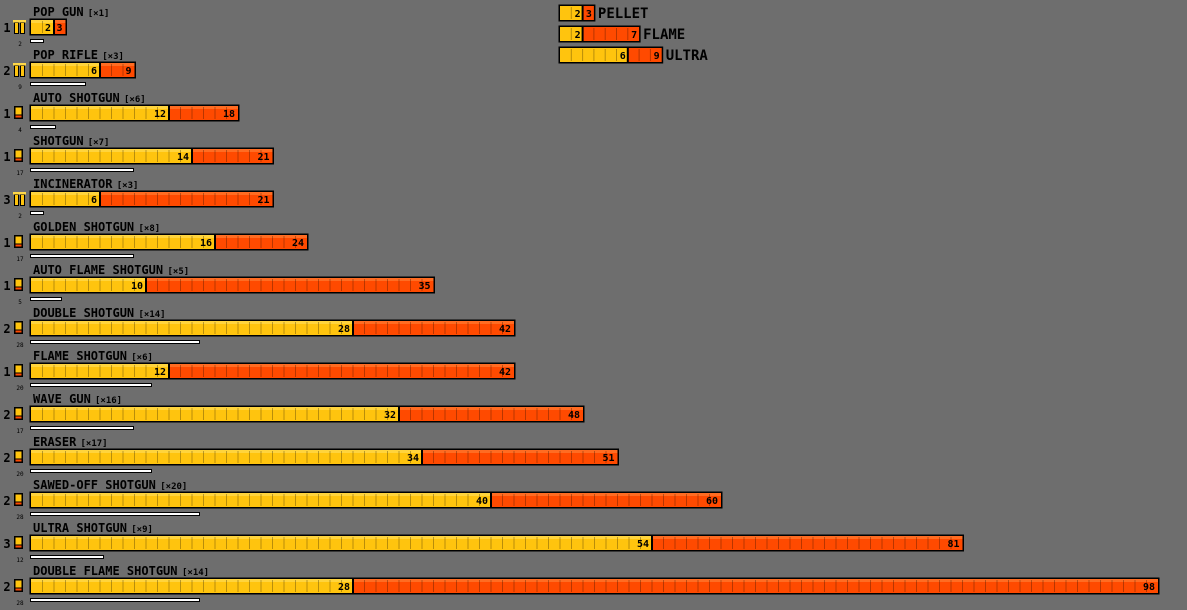 The height and width of the screenshot is (610, 1187). Describe the element at coordinates (206, 243) in the screenshot. I see `damage-base-value: 16` at that location.